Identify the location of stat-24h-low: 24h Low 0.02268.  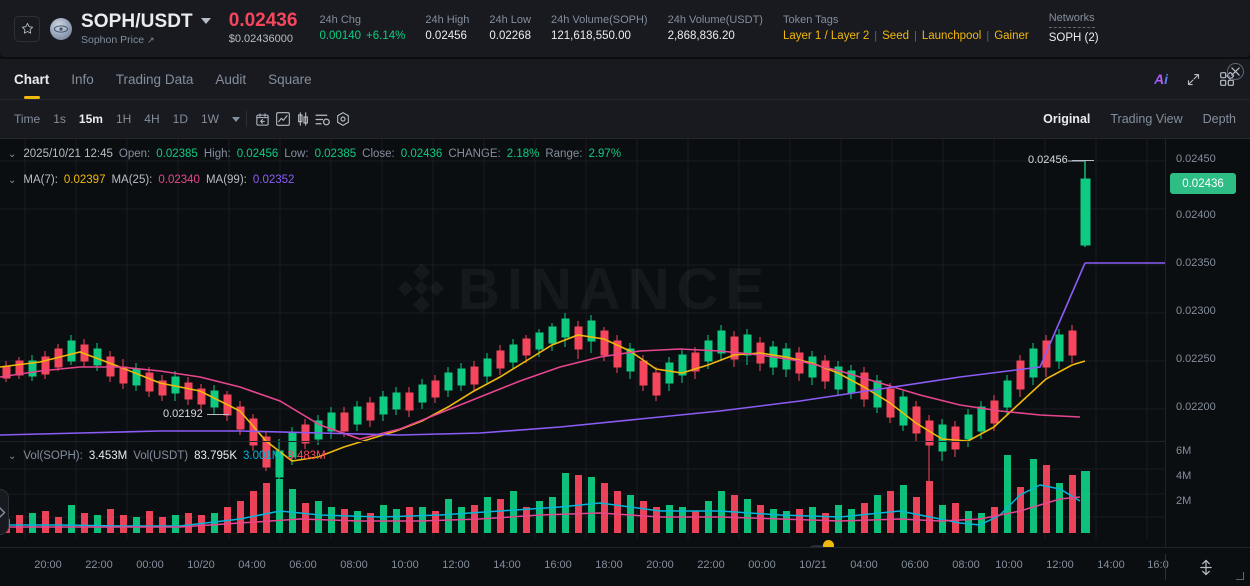
(510, 28).